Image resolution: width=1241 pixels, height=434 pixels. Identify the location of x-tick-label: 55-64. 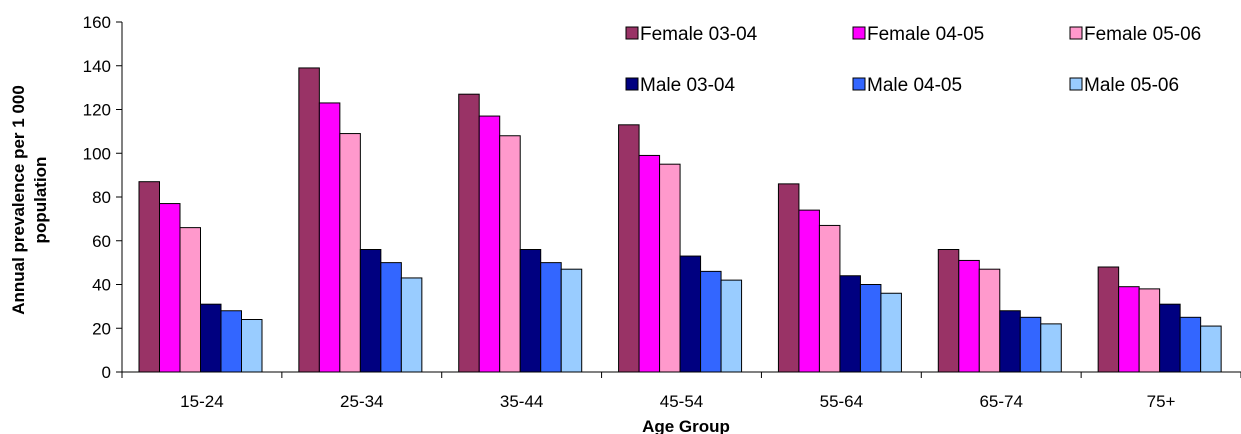
(841, 401).